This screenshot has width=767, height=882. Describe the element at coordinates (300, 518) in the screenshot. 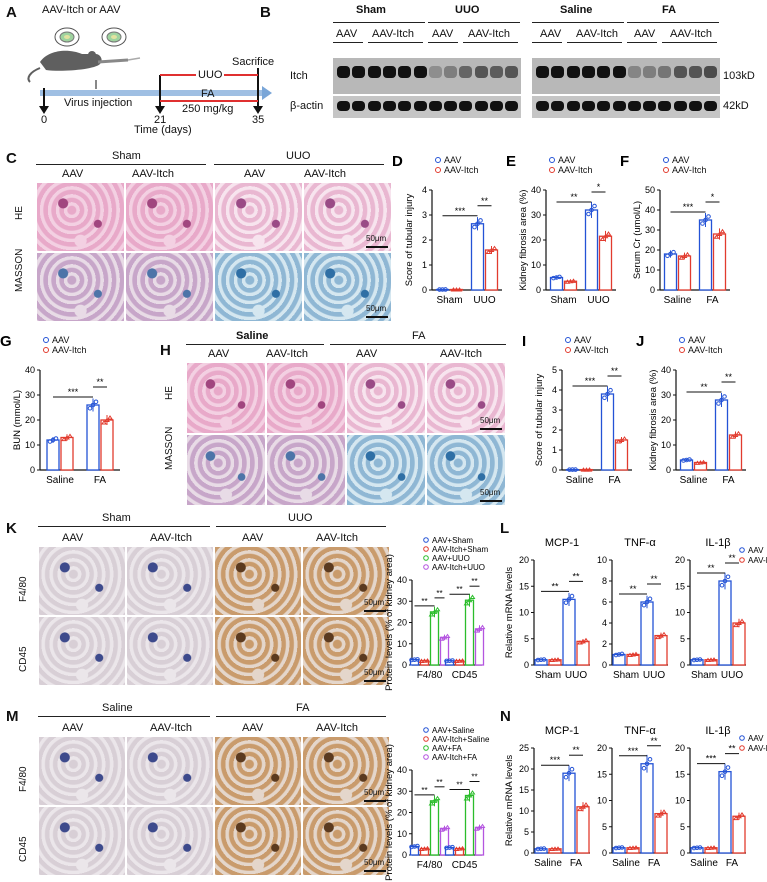

I see `k-top-uuo: UUO` at that location.